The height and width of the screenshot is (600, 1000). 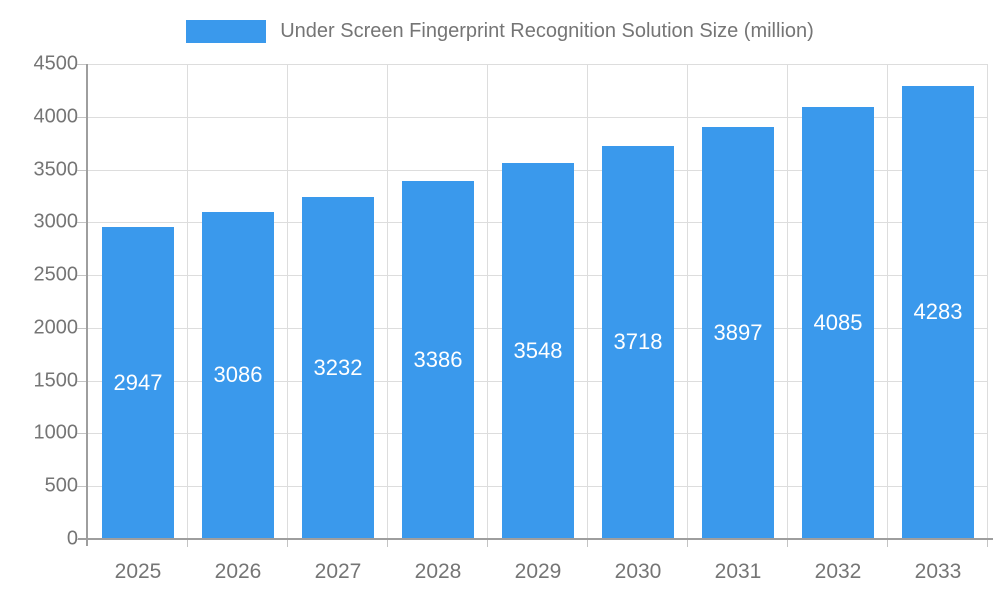 What do you see at coordinates (535, 539) in the screenshot?
I see `x-axis-line` at bounding box center [535, 539].